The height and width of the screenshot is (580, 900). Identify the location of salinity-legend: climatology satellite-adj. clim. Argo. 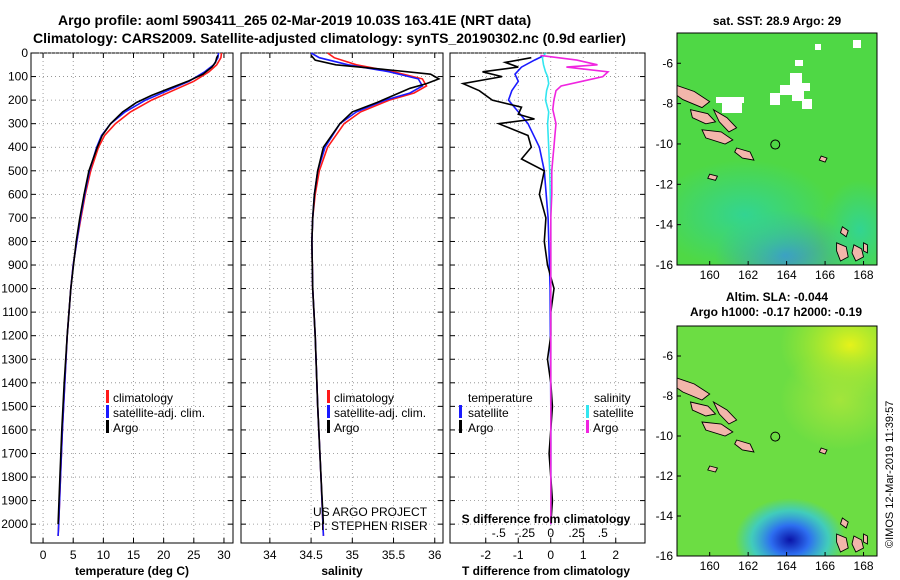
(376, 412).